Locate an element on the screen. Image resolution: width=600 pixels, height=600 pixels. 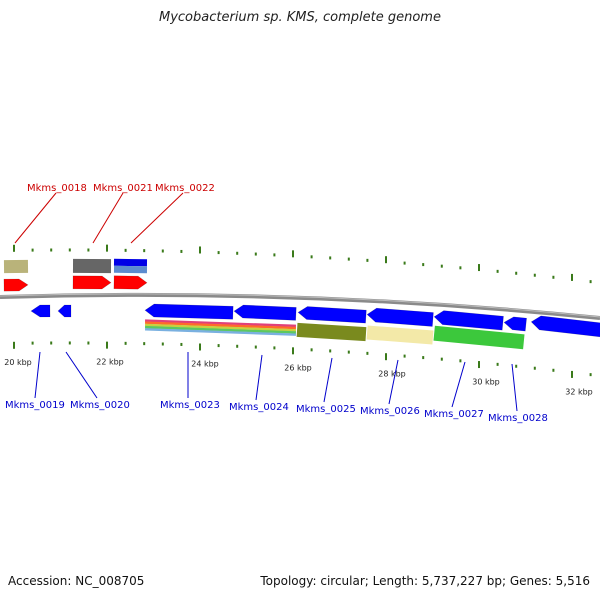
gene-label: Mkms_0025 is located at coordinates (326, 409).